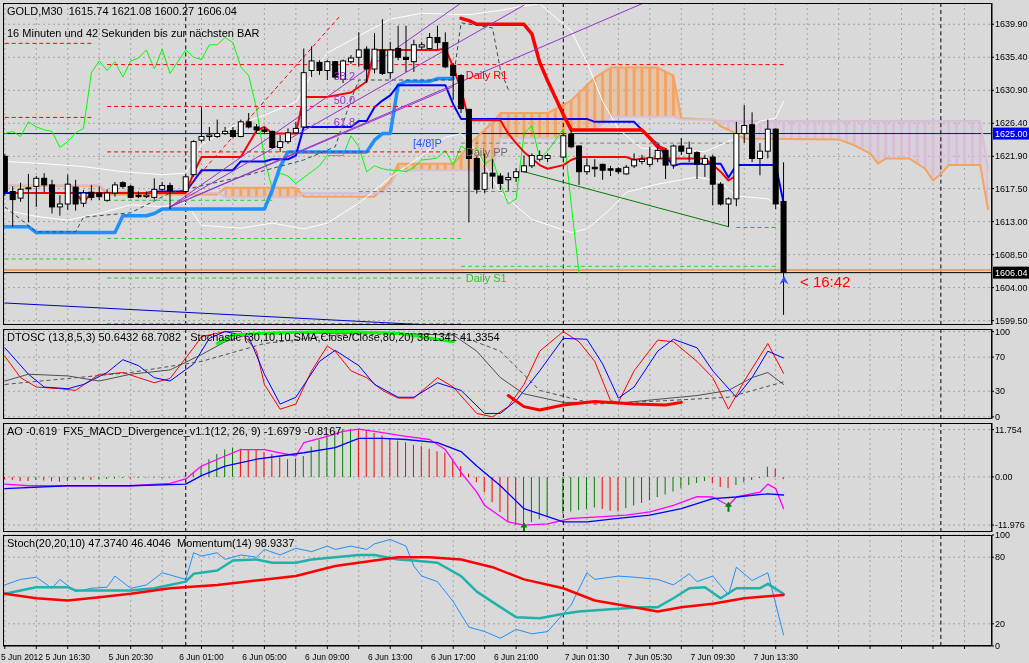 The image size is (1029, 663). Describe the element at coordinates (1000, 391) in the screenshot. I see `y-tick-label: 30` at that location.